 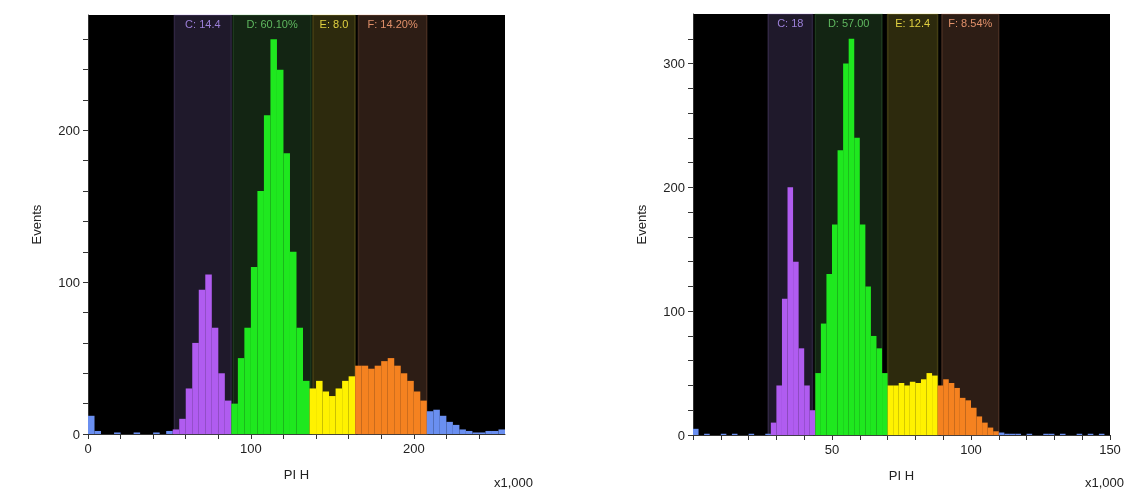 I want to click on band-label: E: 12.4, so click(x=913, y=22).